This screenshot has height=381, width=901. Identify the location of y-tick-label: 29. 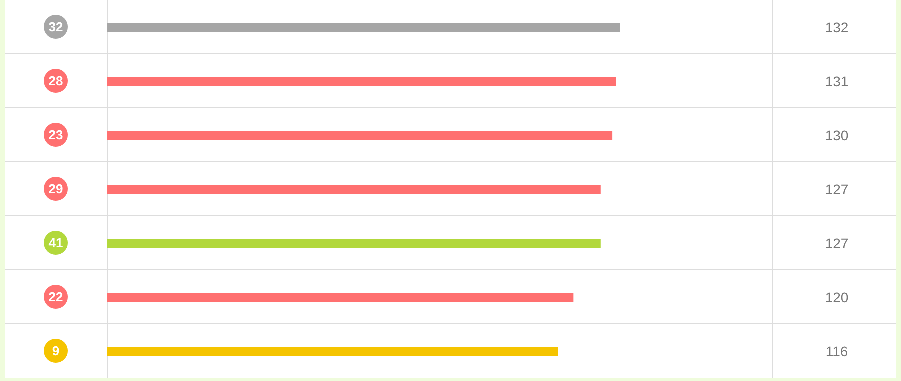
(56, 189).